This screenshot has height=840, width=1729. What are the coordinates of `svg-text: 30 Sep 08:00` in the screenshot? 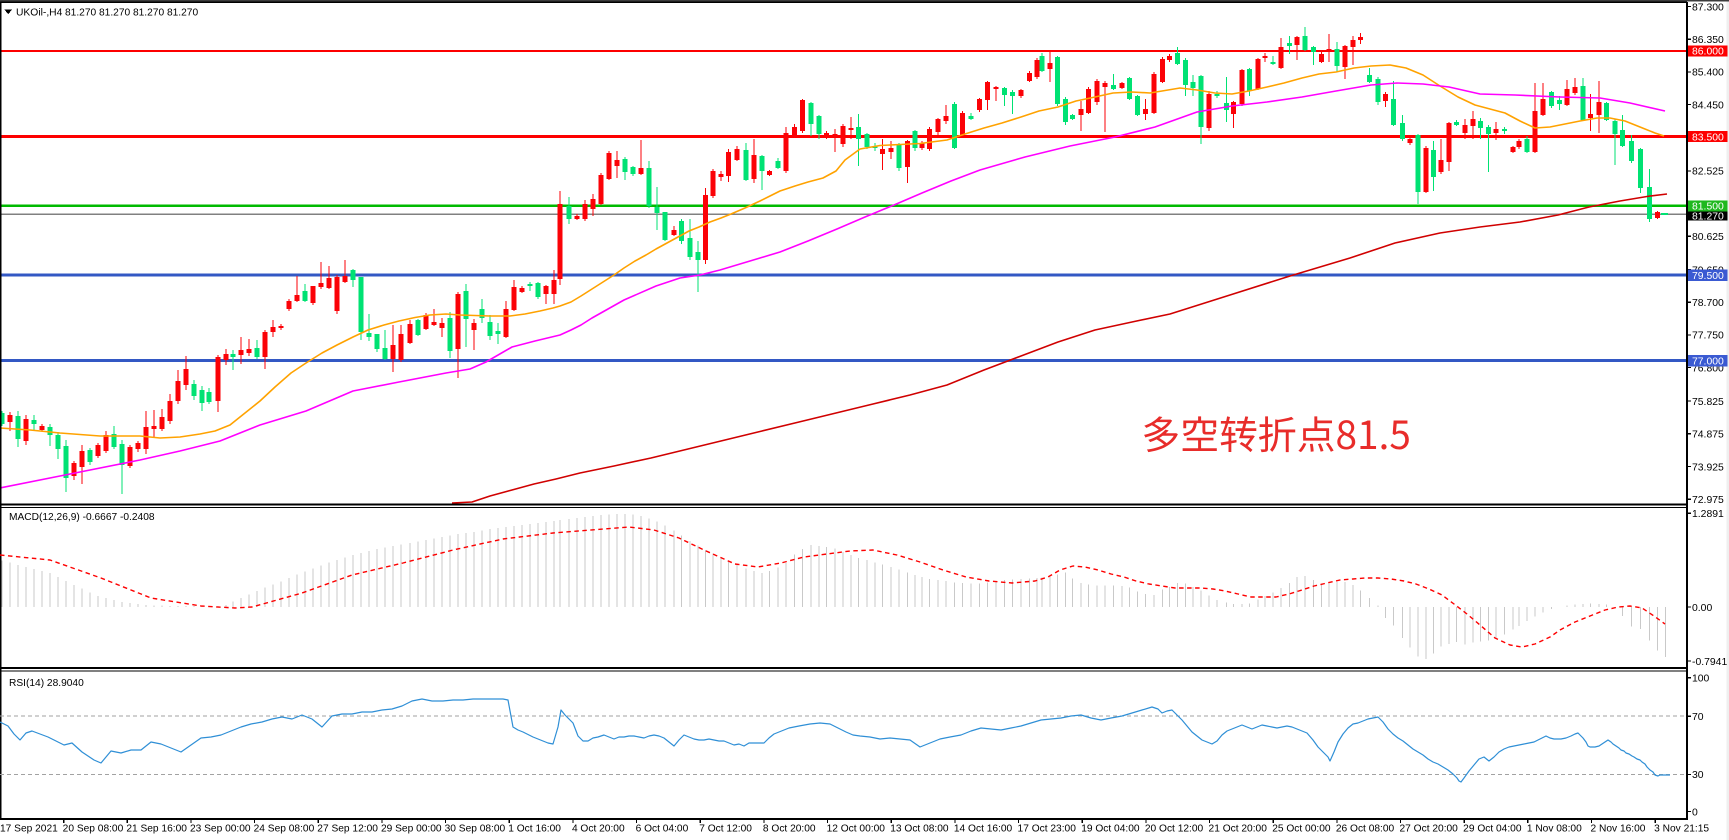 It's located at (475, 829).